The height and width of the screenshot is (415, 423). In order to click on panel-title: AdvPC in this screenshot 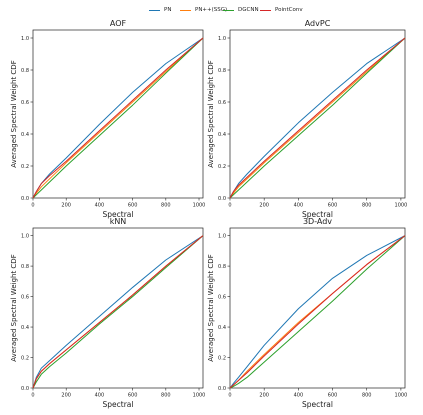, I will do `click(318, 23)`.